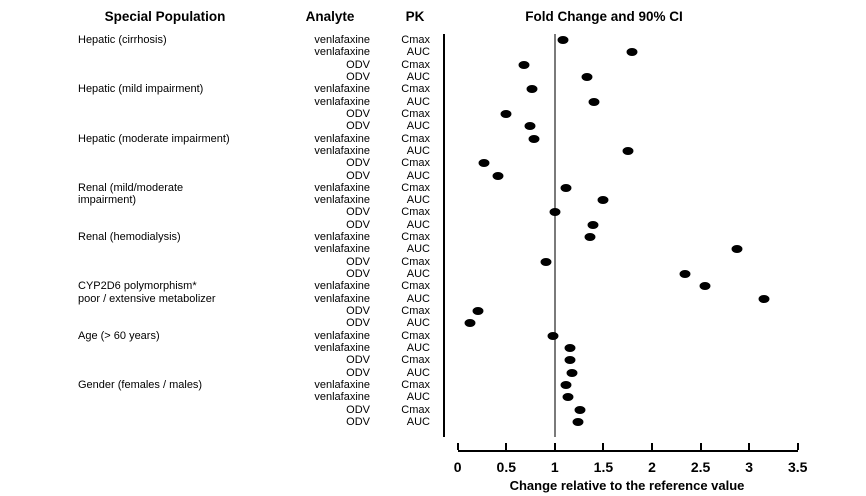  What do you see at coordinates (129, 237) in the screenshot?
I see `population-label: Renal (hemodialysis)` at bounding box center [129, 237].